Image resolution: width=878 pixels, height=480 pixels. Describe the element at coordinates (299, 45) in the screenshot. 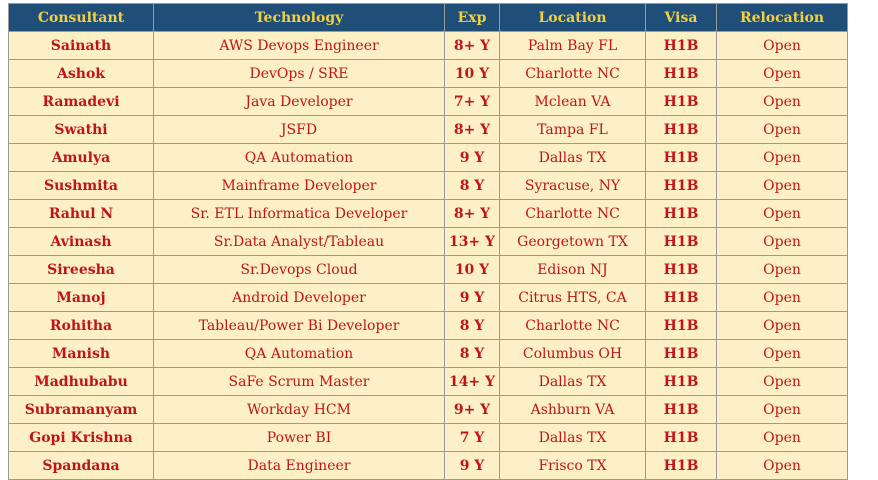

I see `technology-cell: AWS Devops Engineer` at that location.